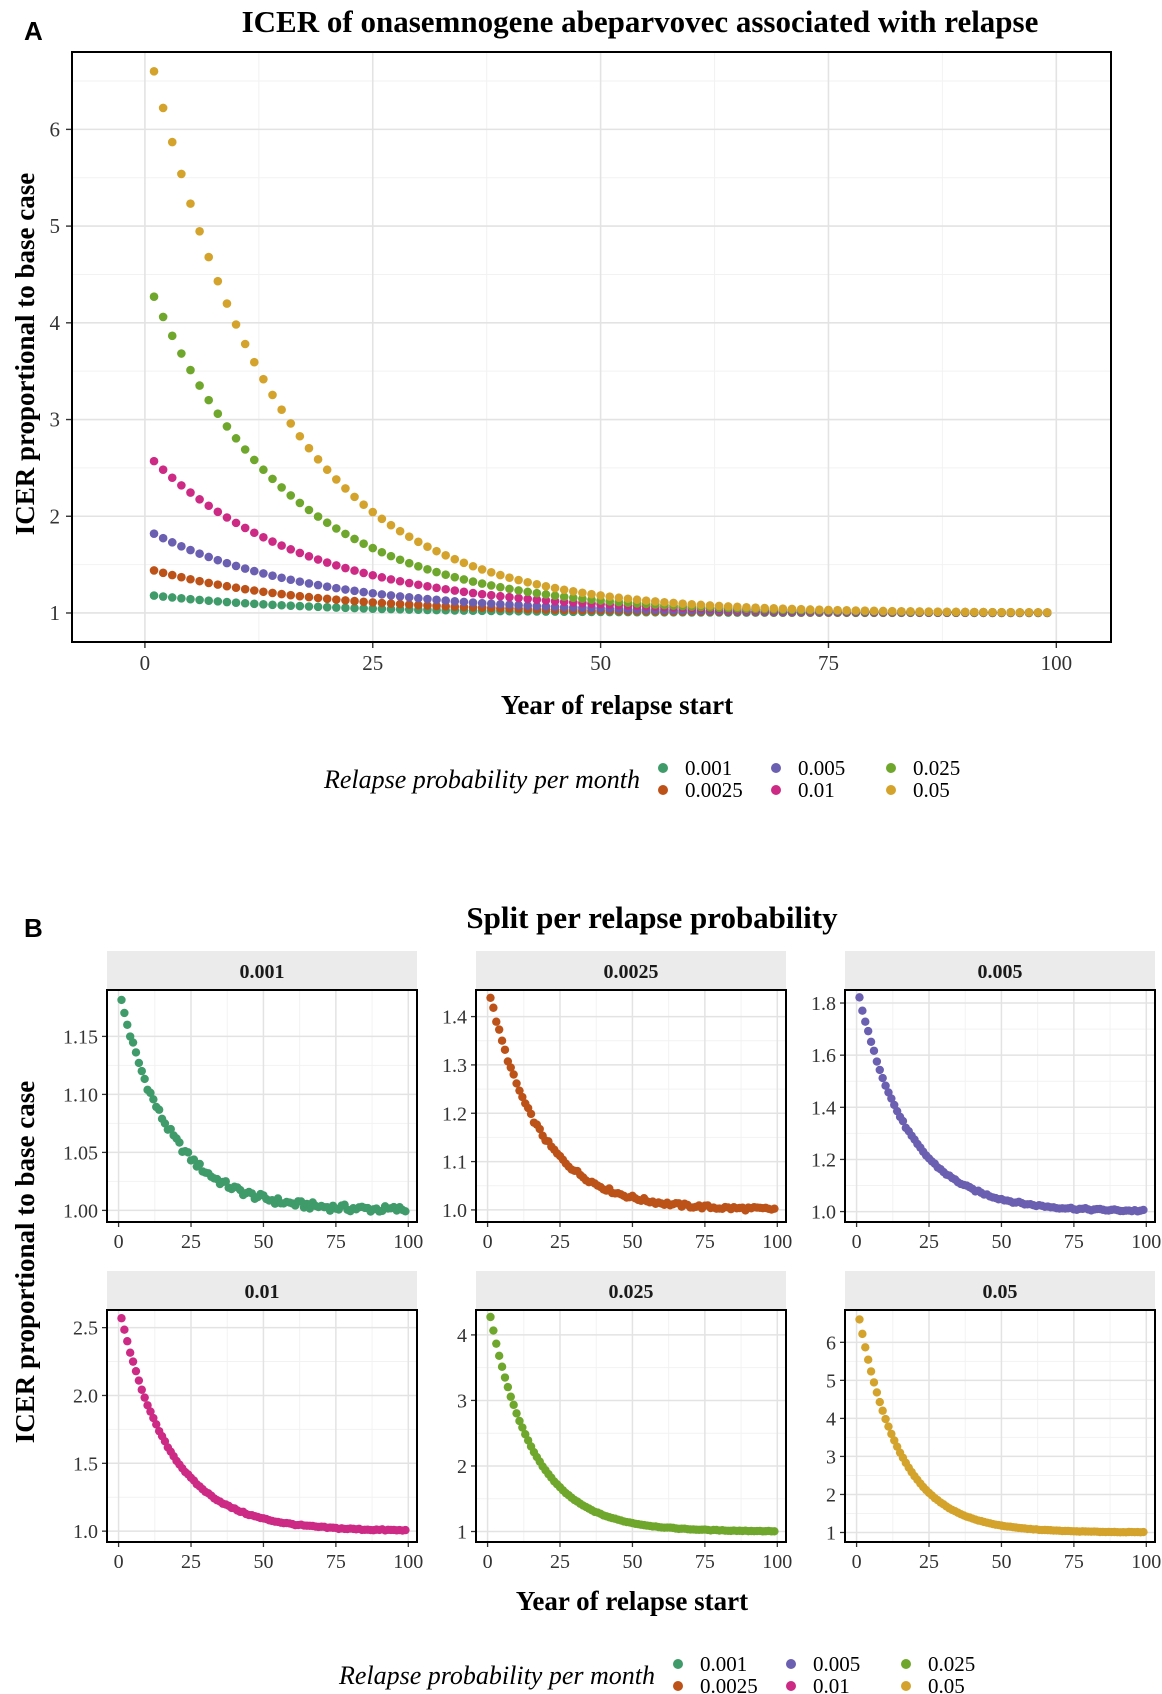  What do you see at coordinates (831, 1457) in the screenshot?
I see `facet-y-tick-label: 3` at bounding box center [831, 1457].